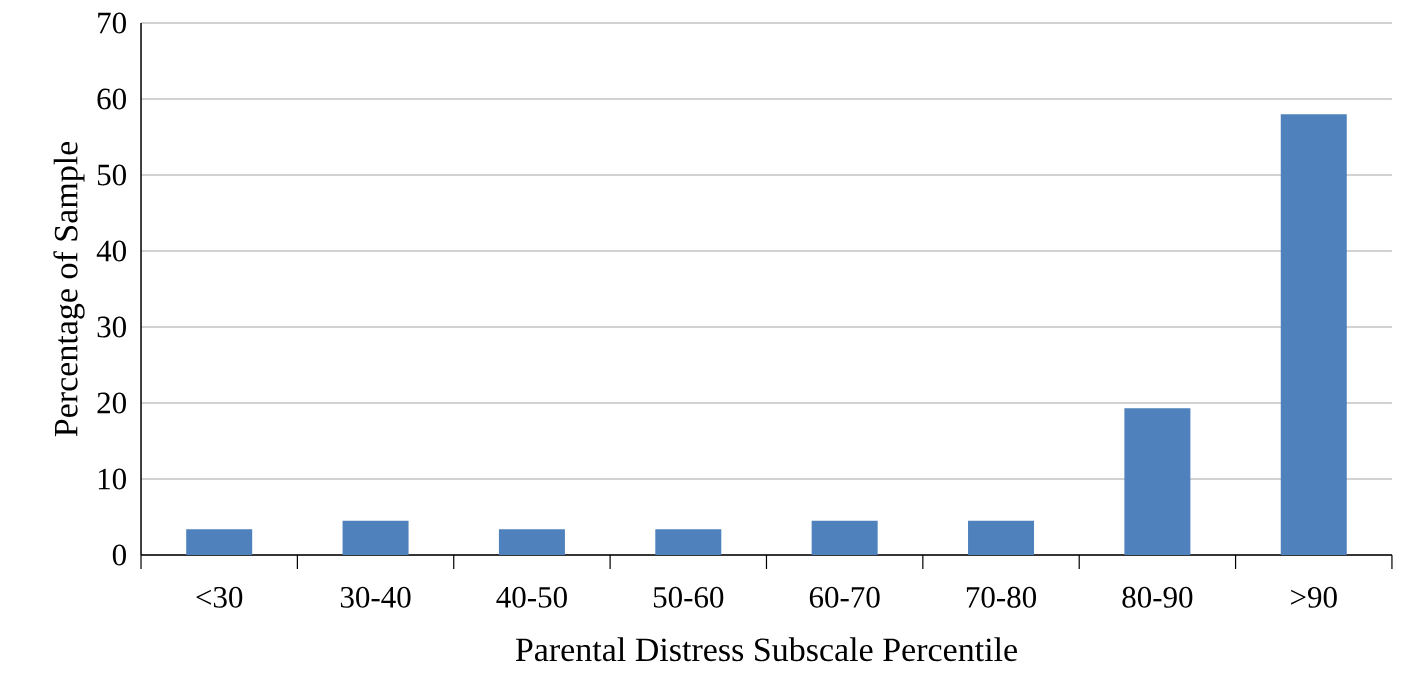 This screenshot has width=1402, height=680. I want to click on x-tick-label: 60-70, so click(844, 597).